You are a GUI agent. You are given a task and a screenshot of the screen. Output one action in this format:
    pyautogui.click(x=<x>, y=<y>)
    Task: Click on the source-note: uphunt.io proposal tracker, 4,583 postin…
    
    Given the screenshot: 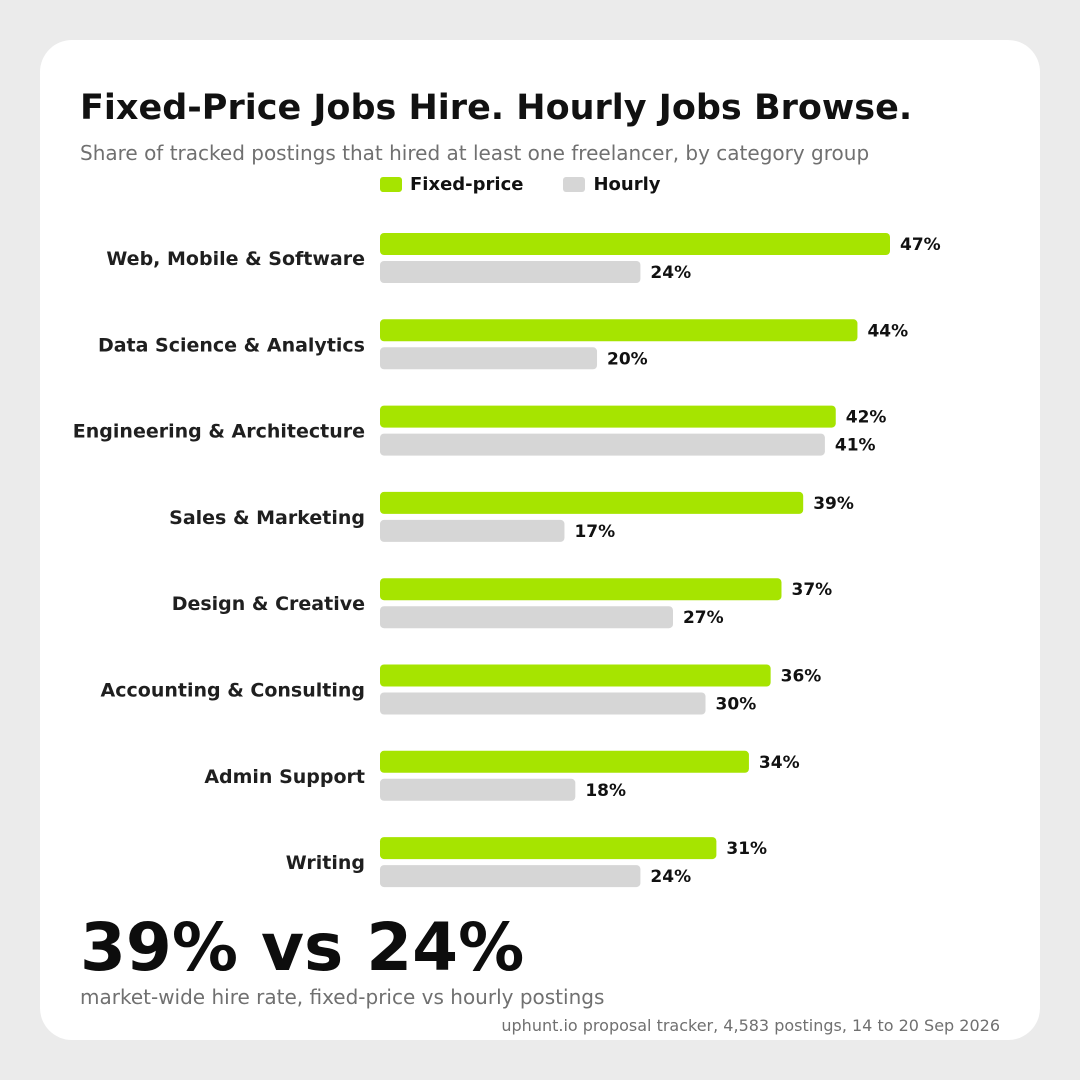 What is the action you would take?
    pyautogui.click(x=750, y=1025)
    